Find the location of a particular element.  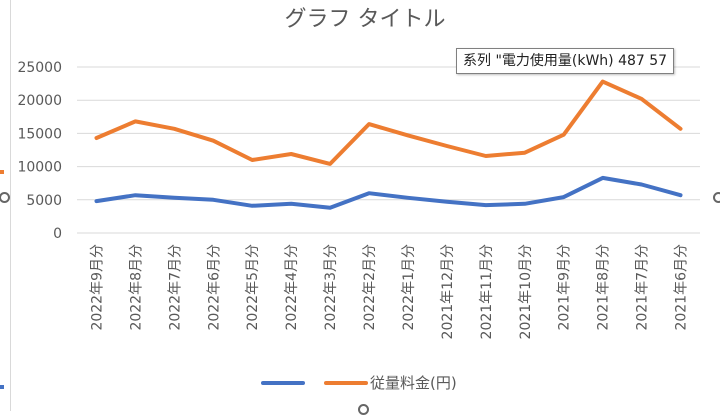

edge-marker-blue is located at coordinates (2, 387).